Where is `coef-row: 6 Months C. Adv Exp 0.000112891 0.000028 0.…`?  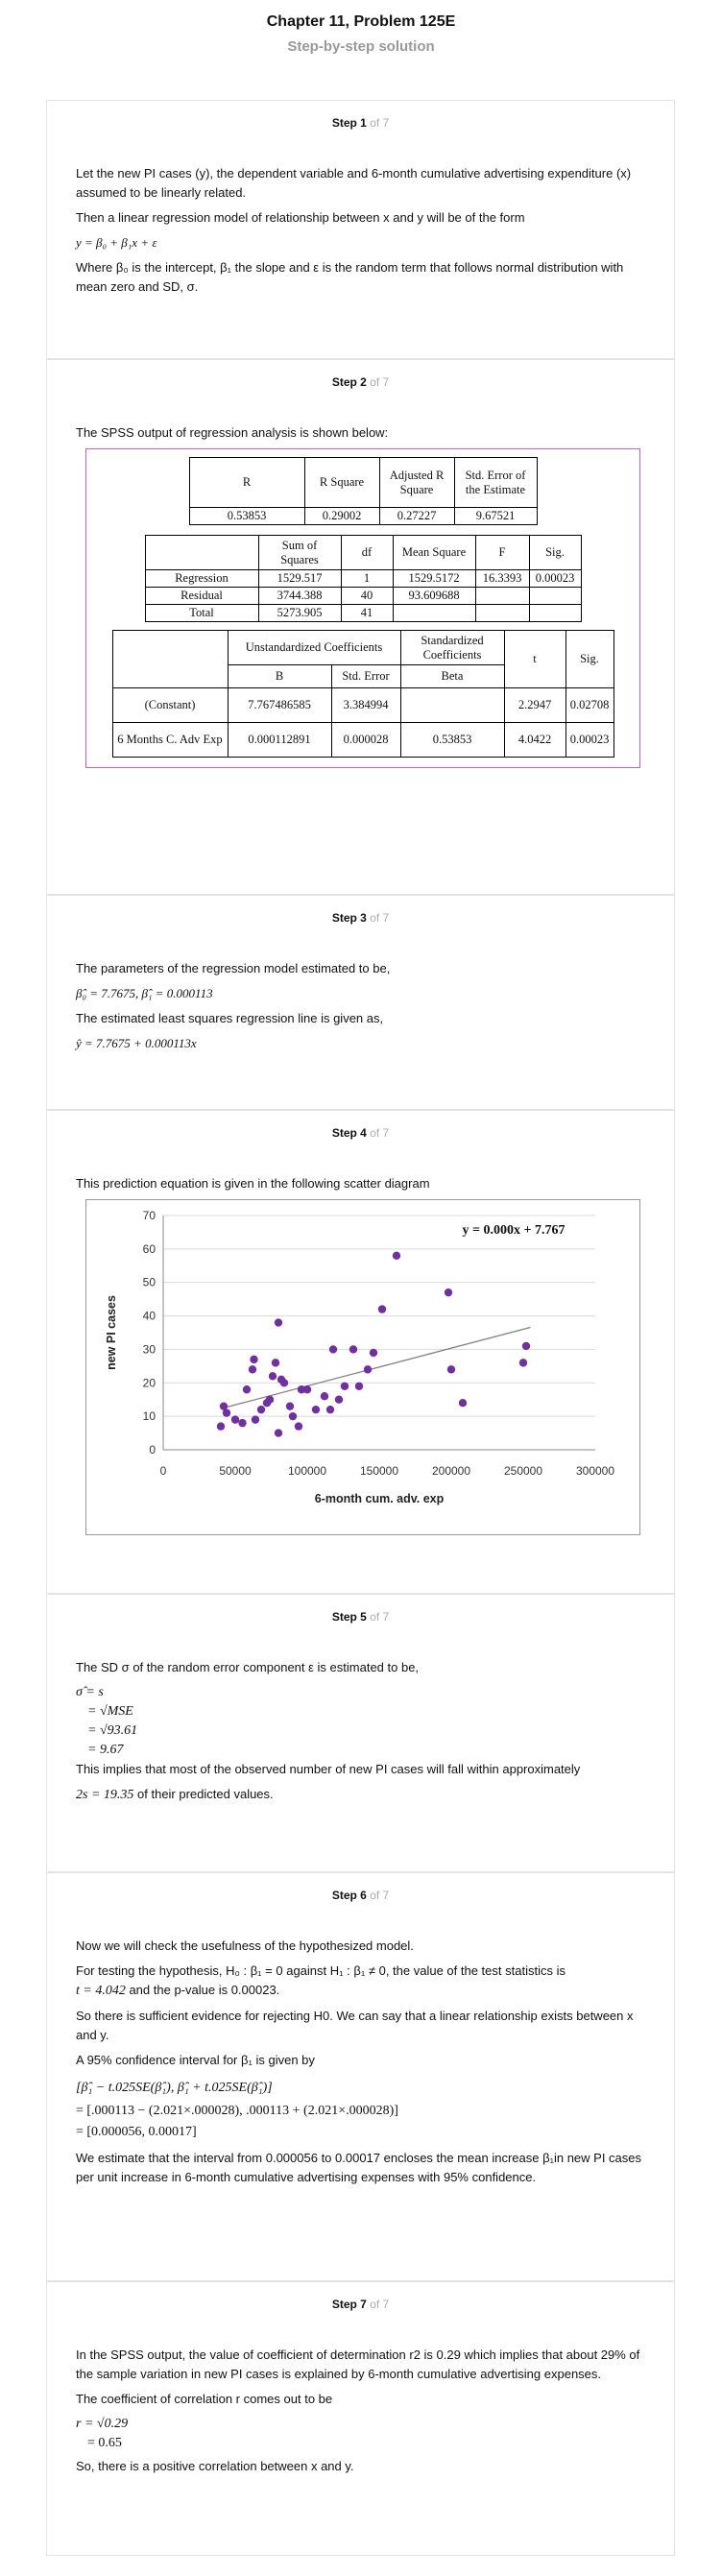
coef-row: 6 Months C. Adv Exp 0.000112891 0.000028 0.… is located at coordinates (362, 740).